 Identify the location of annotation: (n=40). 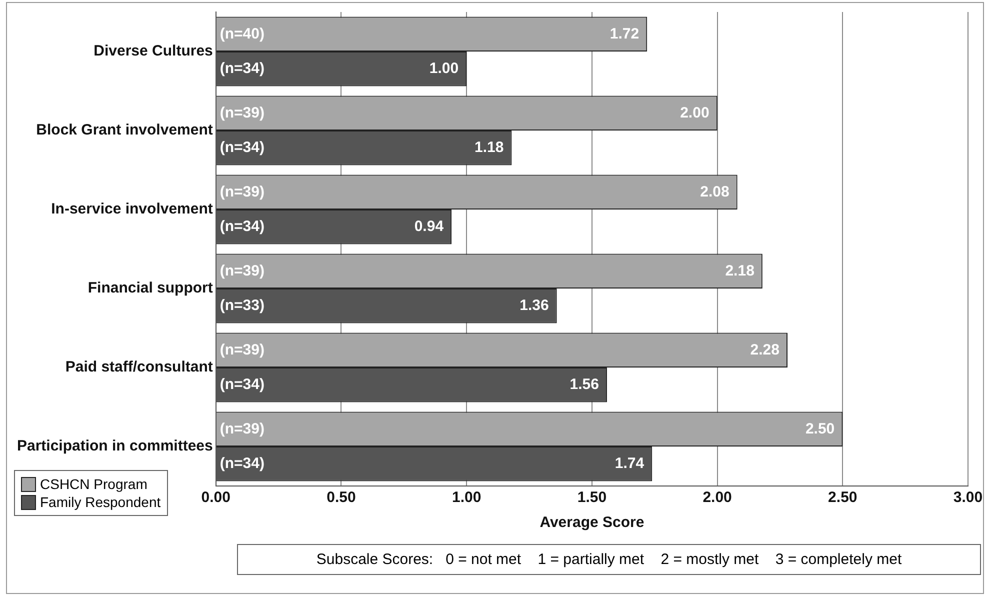
(242, 33).